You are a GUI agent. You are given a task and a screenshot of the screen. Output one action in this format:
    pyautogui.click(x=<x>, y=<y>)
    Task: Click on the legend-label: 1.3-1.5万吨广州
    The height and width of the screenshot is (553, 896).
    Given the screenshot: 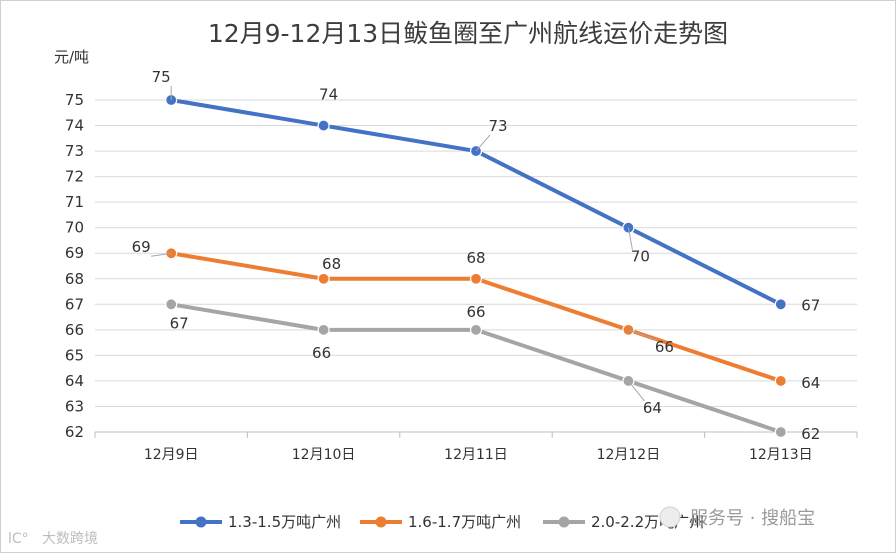 What is the action you would take?
    pyautogui.click(x=284, y=522)
    